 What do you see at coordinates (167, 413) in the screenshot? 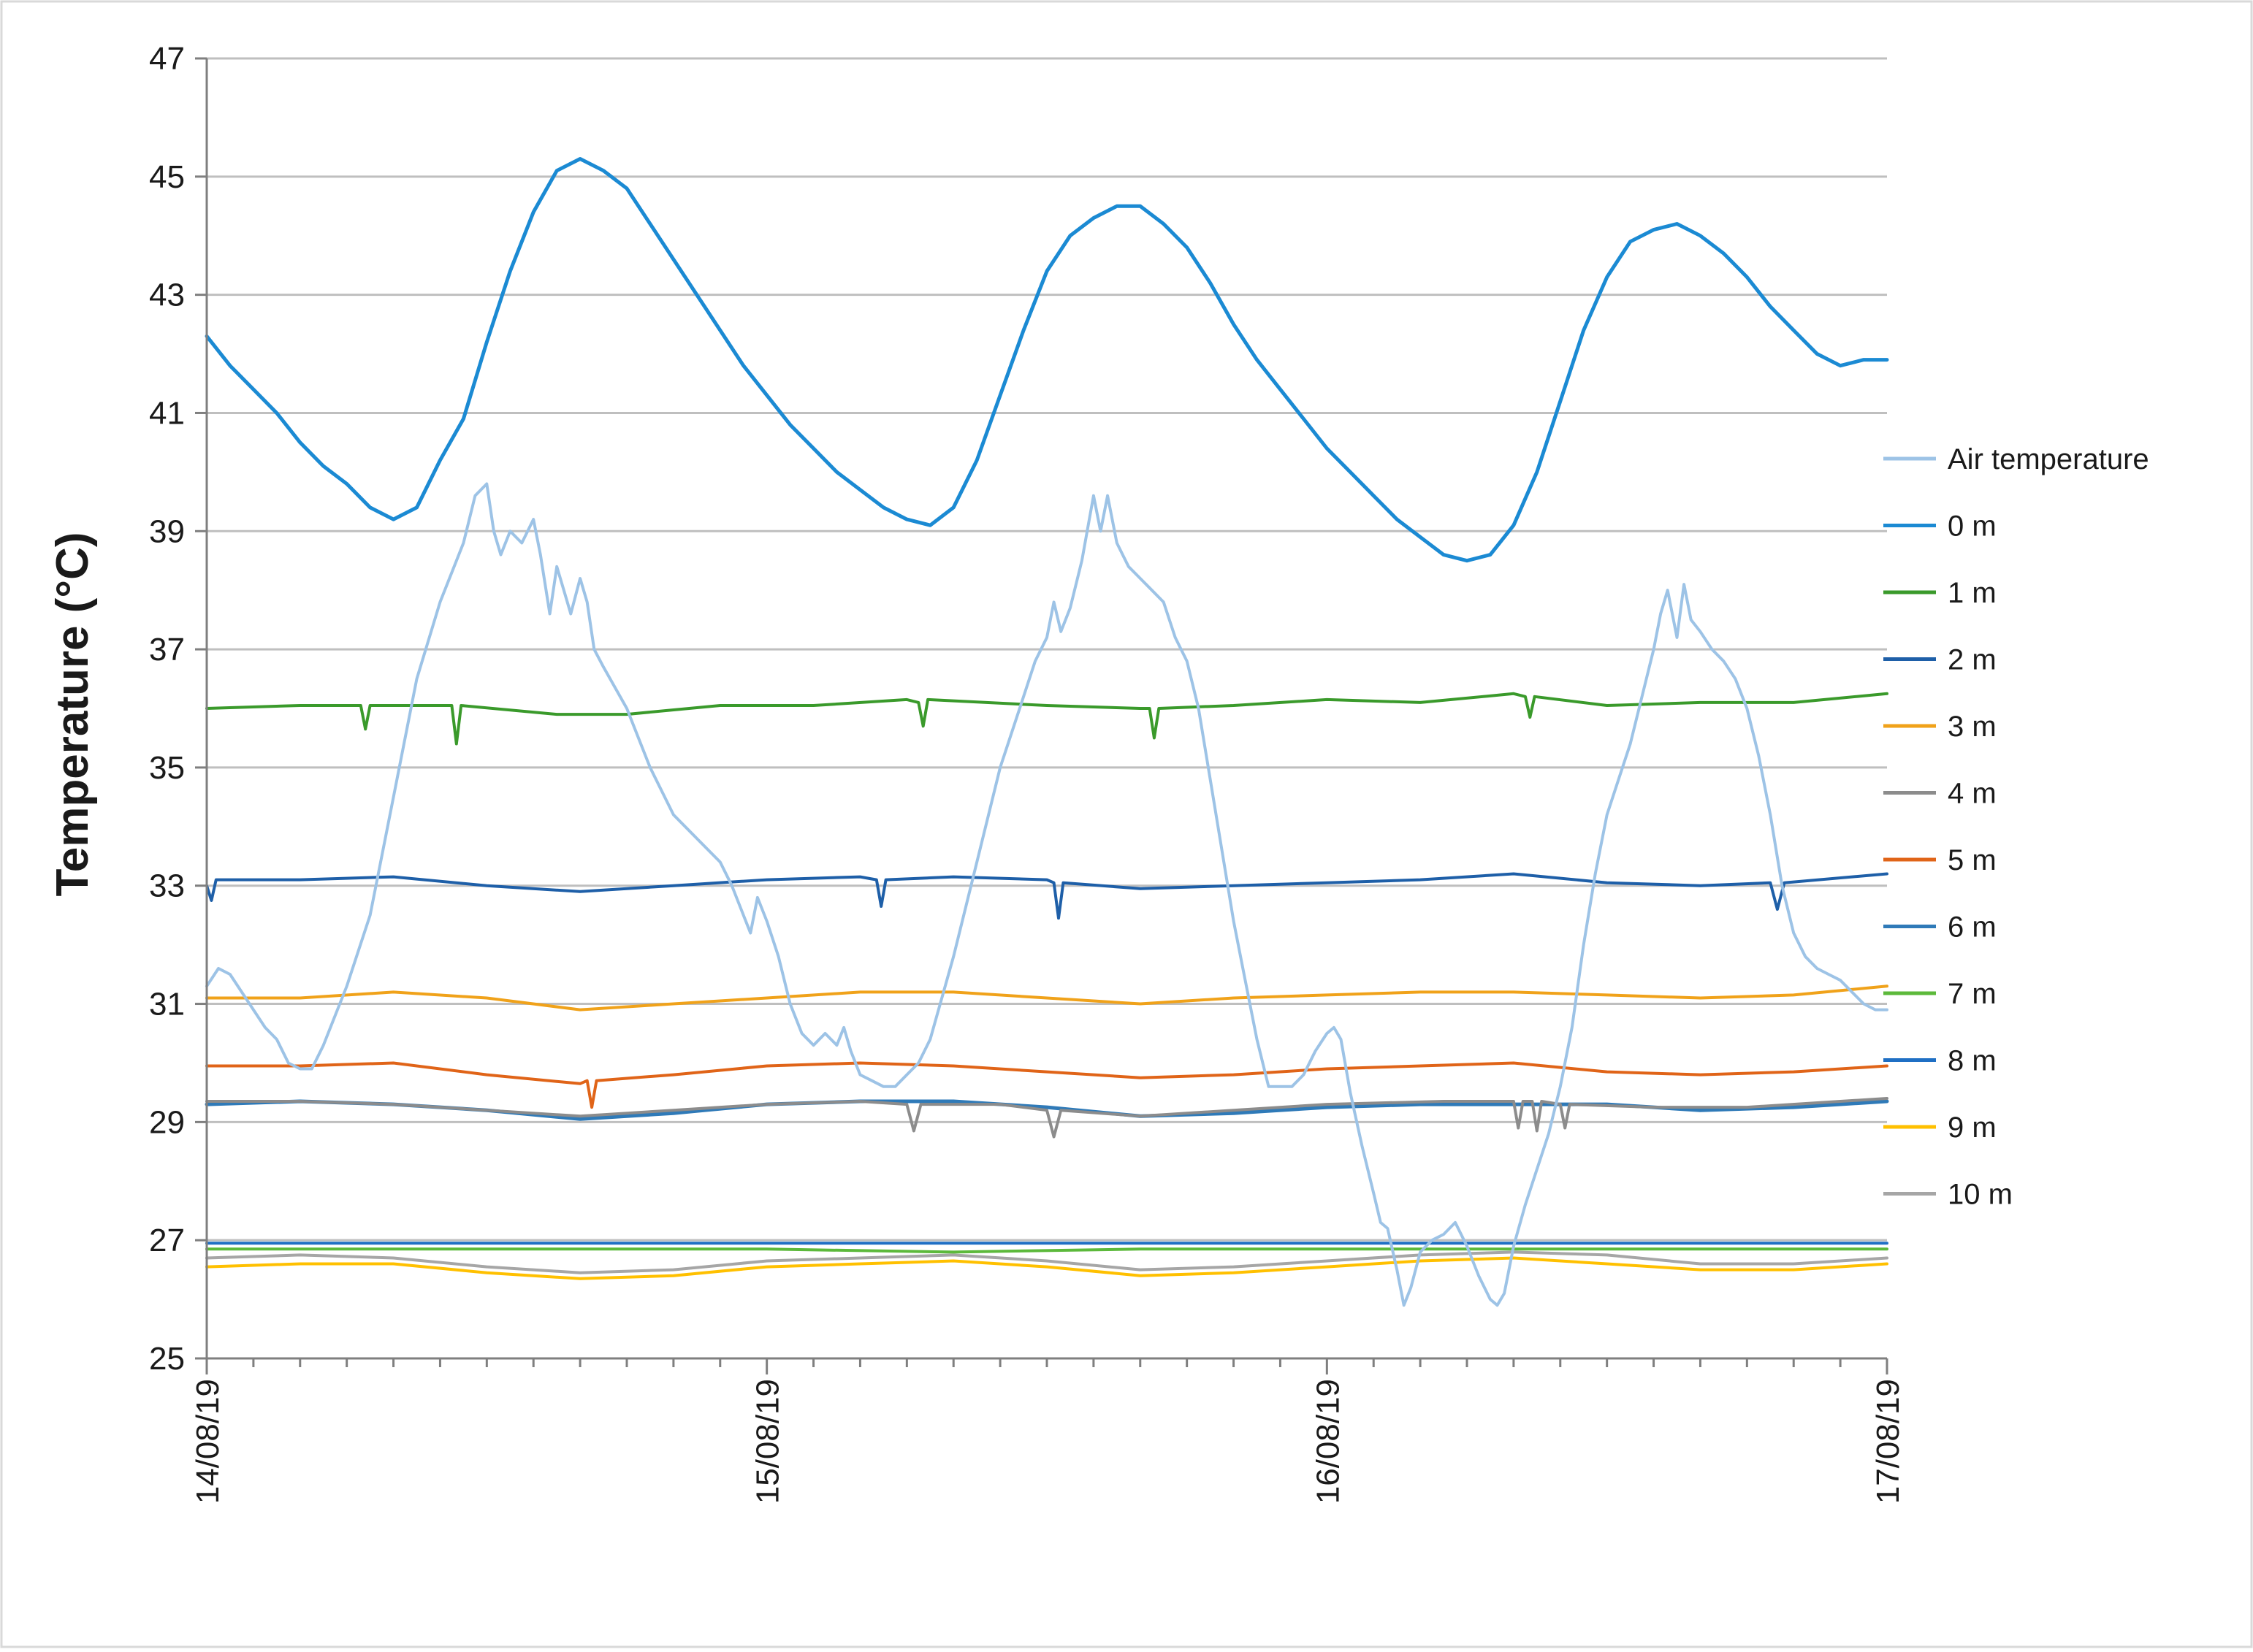
I see `y-tick-label: 41` at bounding box center [167, 413].